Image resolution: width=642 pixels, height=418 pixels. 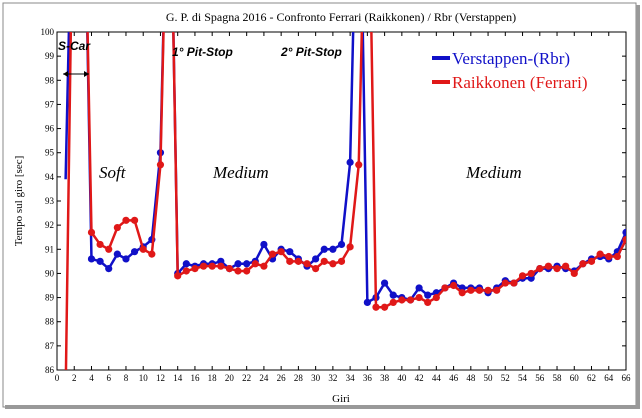 What do you see at coordinates (299, 378) in the screenshot?
I see `x-tick-label: 28` at bounding box center [299, 378].